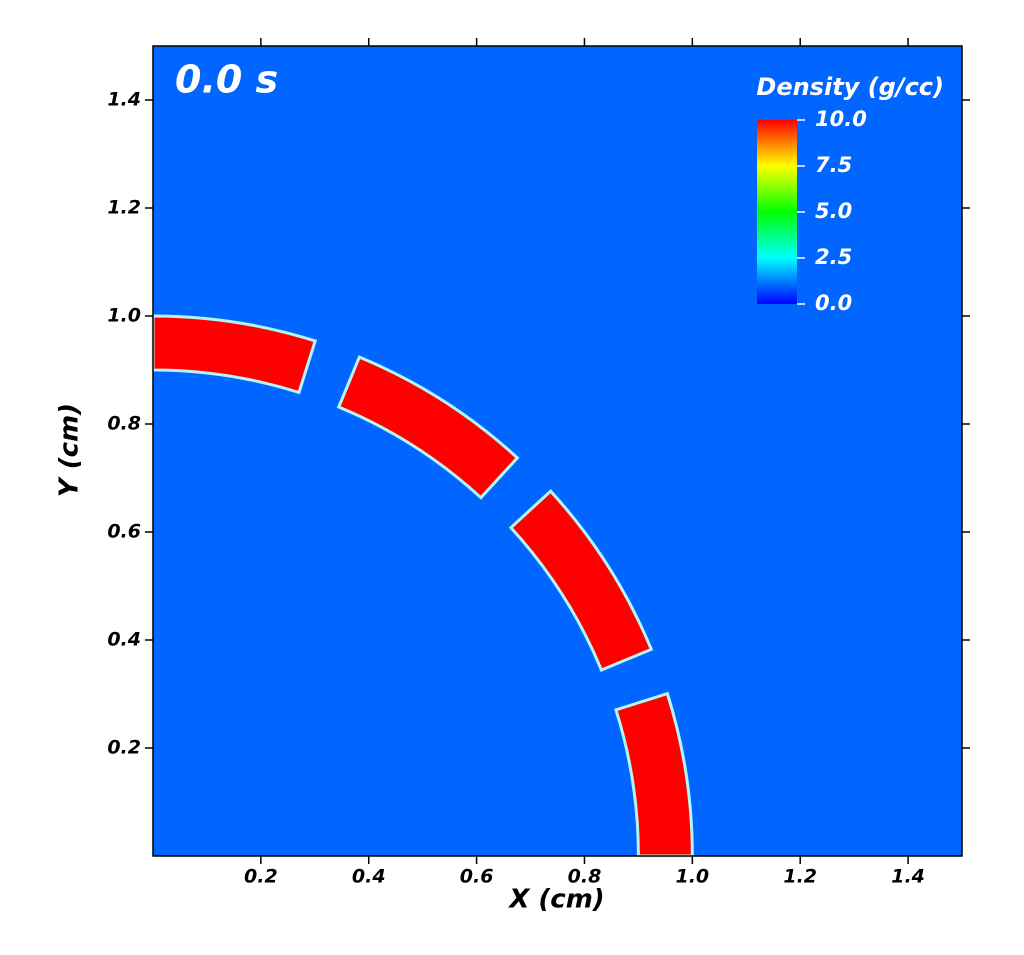 This screenshot has height=955, width=1024. Describe the element at coordinates (124, 532) in the screenshot. I see `y-tick-label: 0.6` at that location.